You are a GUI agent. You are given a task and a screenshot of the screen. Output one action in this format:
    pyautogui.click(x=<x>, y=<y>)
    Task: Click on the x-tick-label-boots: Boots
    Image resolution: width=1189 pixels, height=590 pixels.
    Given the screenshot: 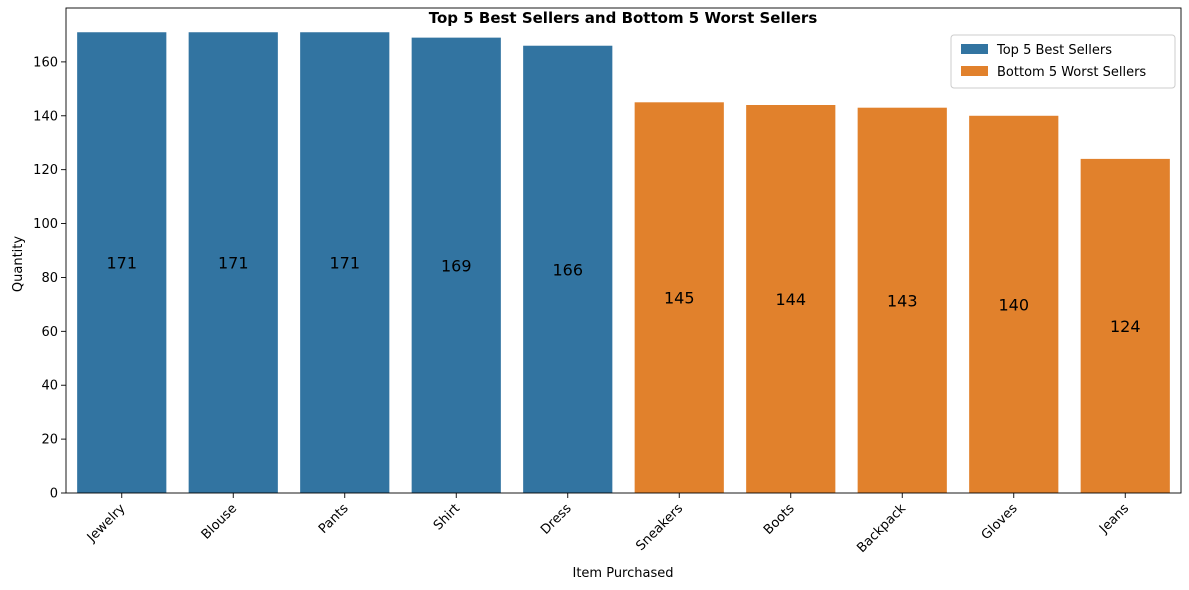 What is the action you would take?
    pyautogui.click(x=779, y=519)
    